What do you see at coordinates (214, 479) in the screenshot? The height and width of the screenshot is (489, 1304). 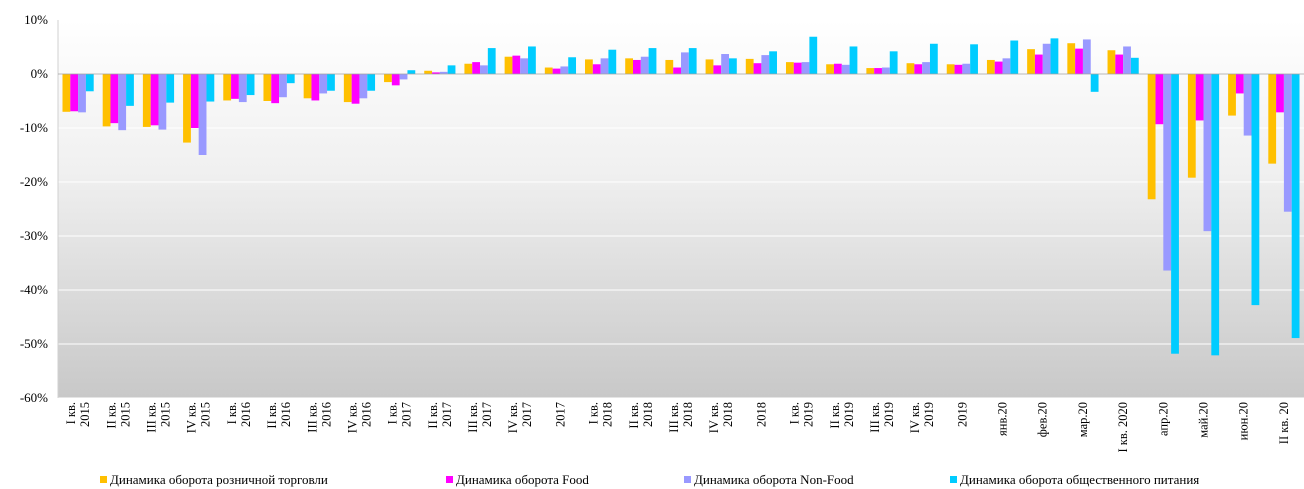 I see `legend-item-1: Динамика оборота розничной торговли` at bounding box center [214, 479].